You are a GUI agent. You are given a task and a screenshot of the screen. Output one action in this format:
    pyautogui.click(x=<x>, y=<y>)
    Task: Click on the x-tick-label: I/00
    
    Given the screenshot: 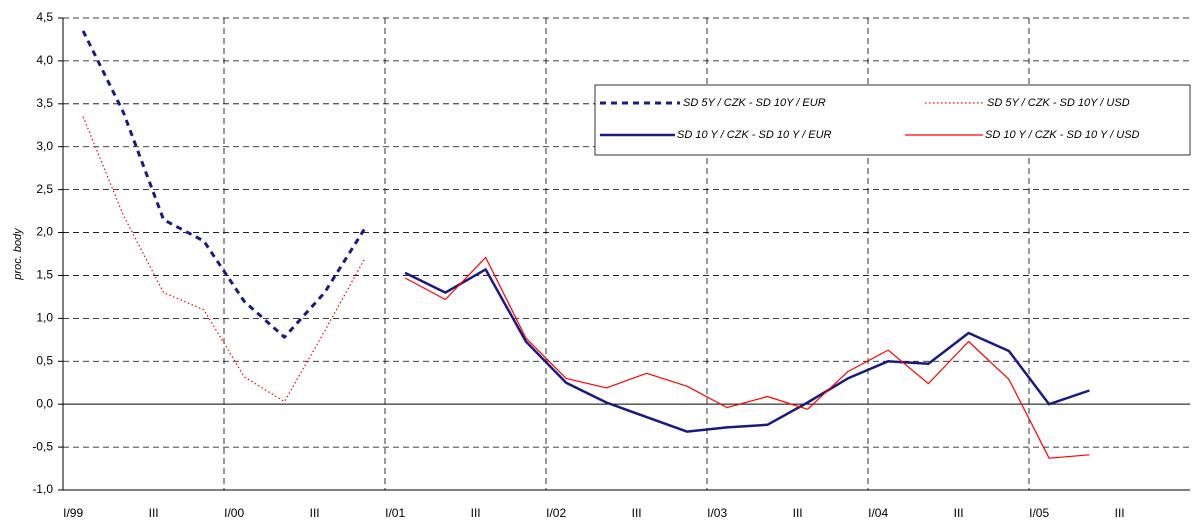 What is the action you would take?
    pyautogui.click(x=234, y=513)
    